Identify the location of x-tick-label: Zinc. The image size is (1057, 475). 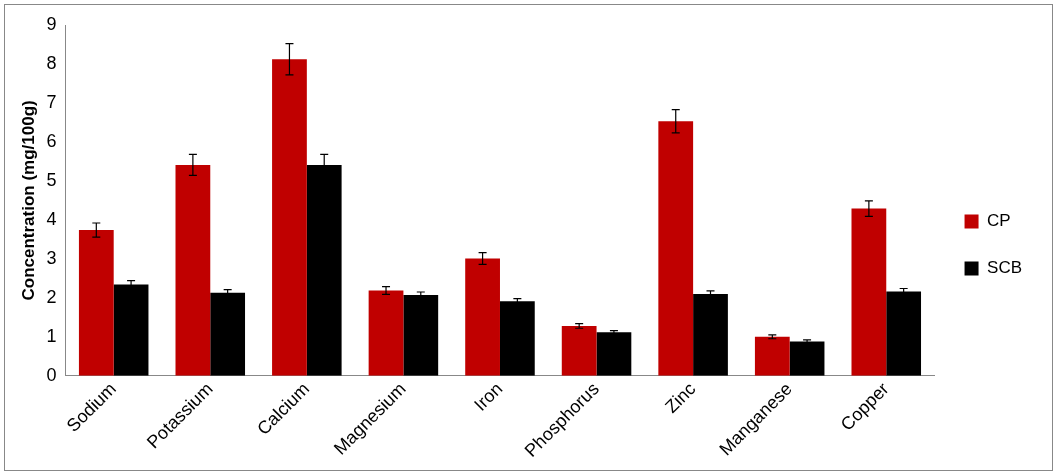
(680, 397).